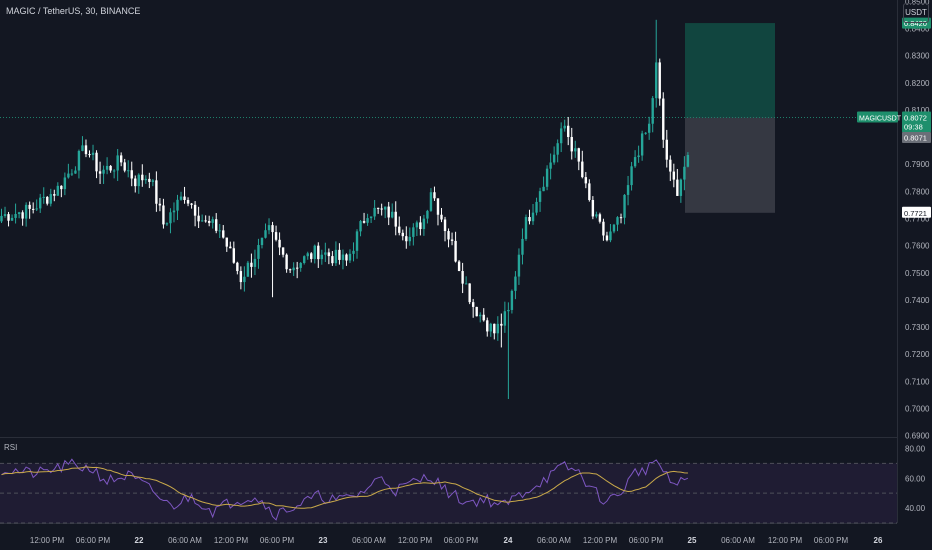 This screenshot has height=550, width=932. What do you see at coordinates (915, 448) in the screenshot?
I see `rsi-tick-label: 80.00` at bounding box center [915, 448].